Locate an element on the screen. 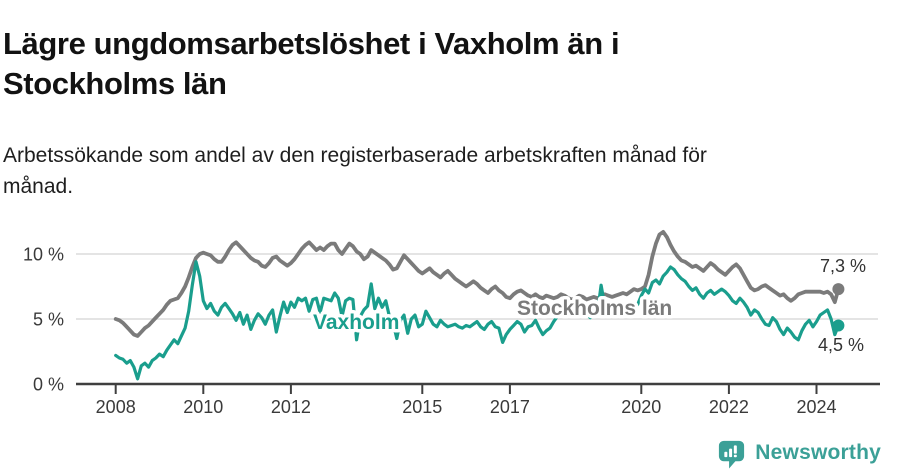 Image resolution: width=900 pixels, height=474 pixels. x-tick-label-2012: 2012 is located at coordinates (291, 407).